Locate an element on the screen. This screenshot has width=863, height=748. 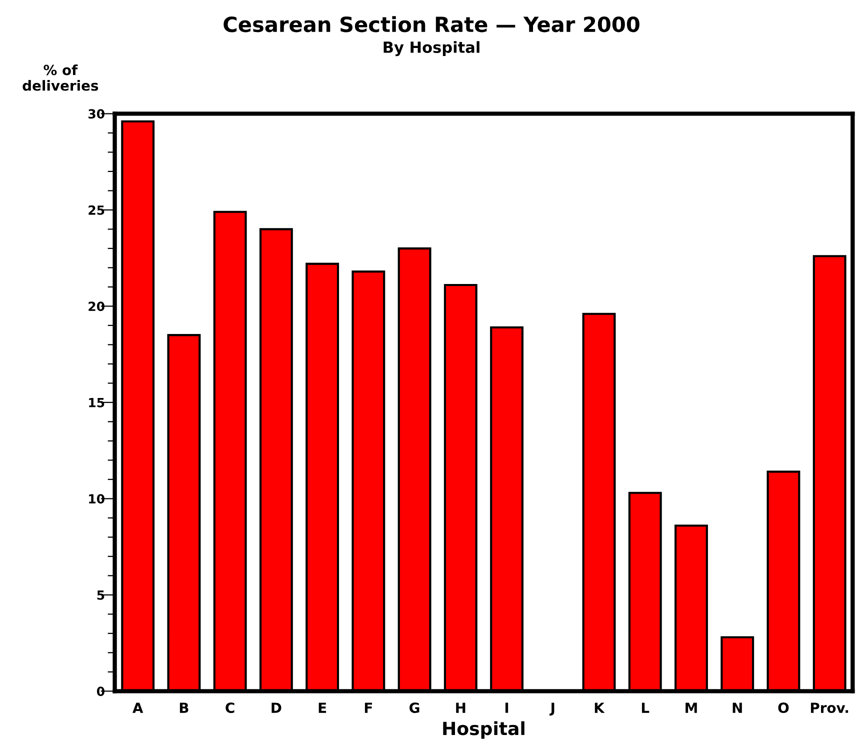
x-tick-label: C is located at coordinates (230, 708).